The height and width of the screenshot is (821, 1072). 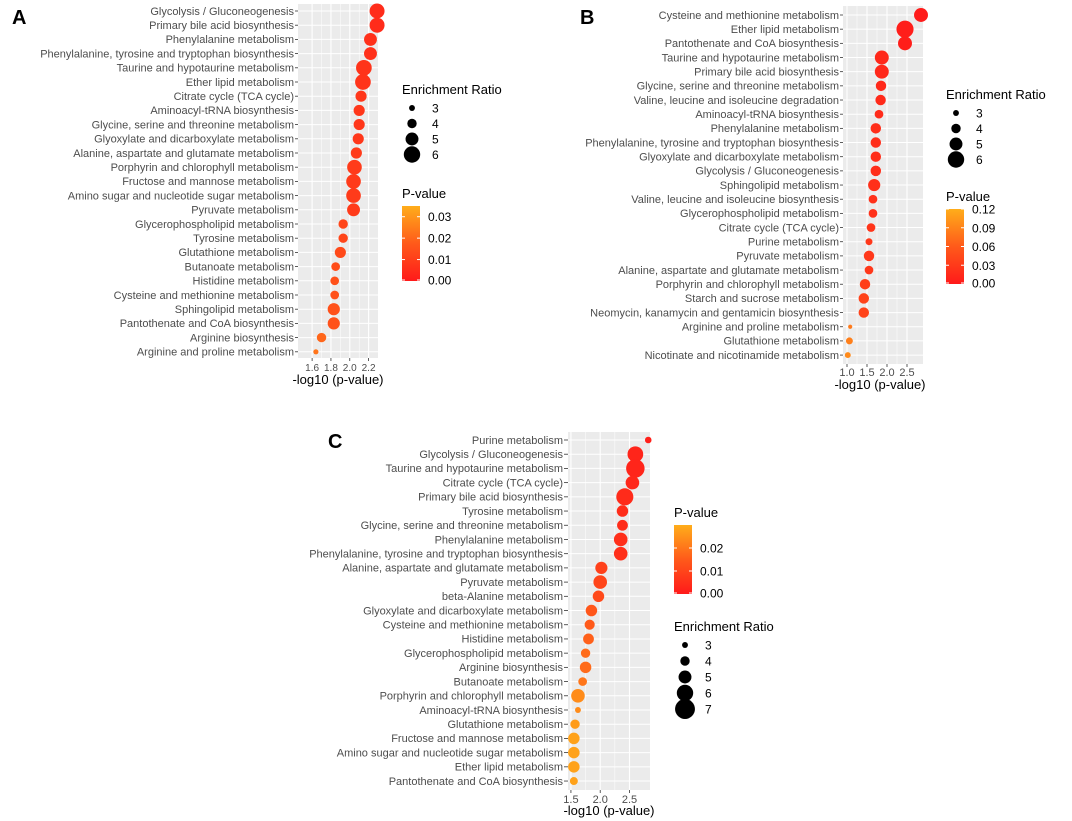 What do you see at coordinates (354, 167) in the screenshot?
I see `panel-a-data-point: Porphyrin and chlorophyll metabolism` at bounding box center [354, 167].